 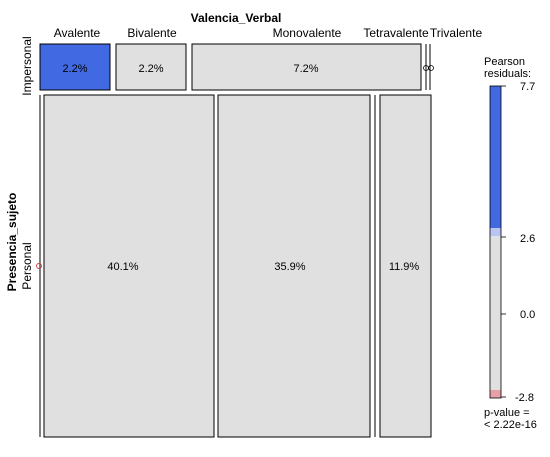 I want to click on legend-title-line2: residuals:, so click(x=507, y=74).